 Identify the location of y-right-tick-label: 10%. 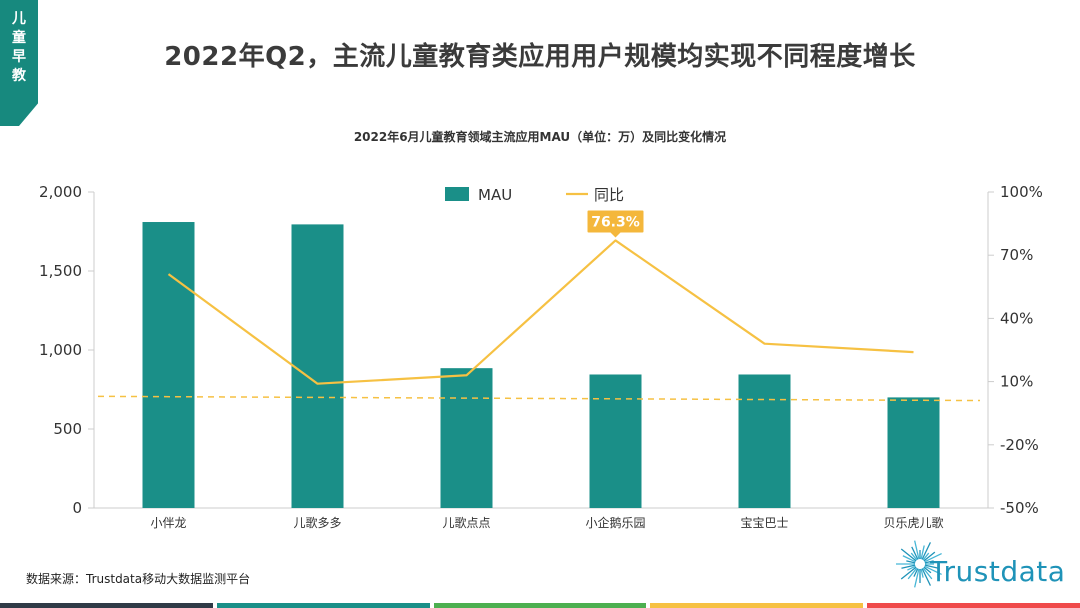
(1016, 382).